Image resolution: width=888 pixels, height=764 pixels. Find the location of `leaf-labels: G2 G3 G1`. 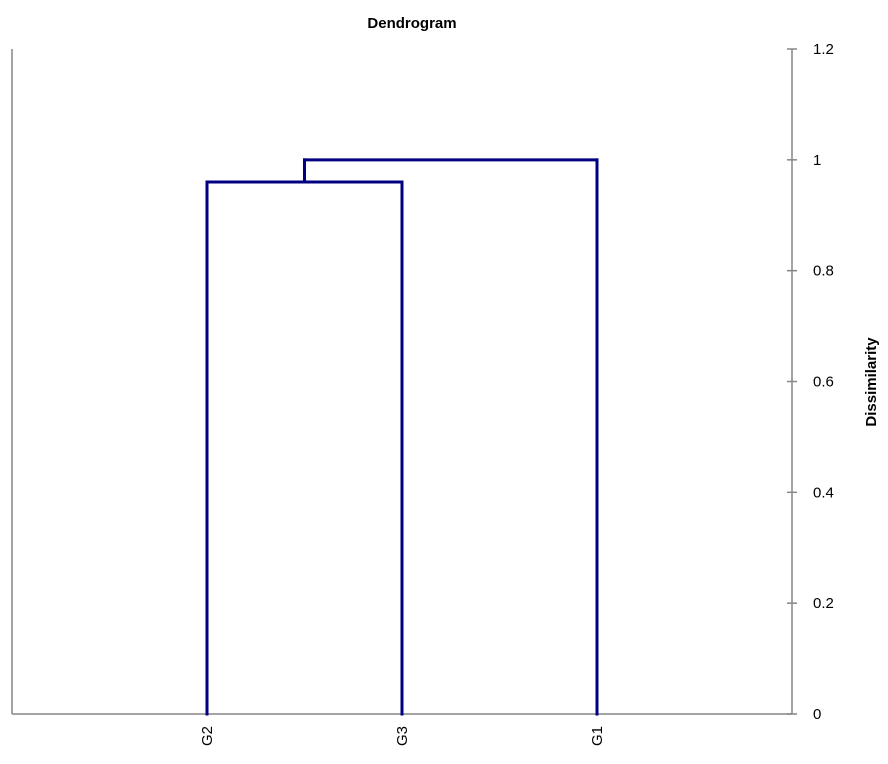

leaf-labels: G2 G3 G1 is located at coordinates (402, 736).